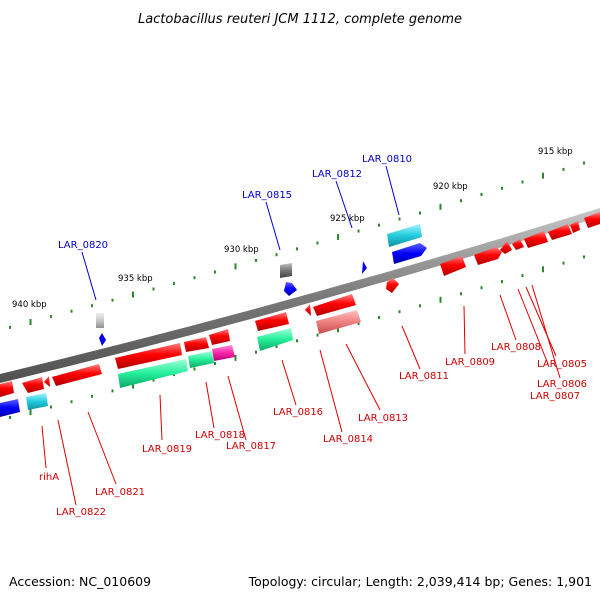 The width and height of the screenshot is (600, 600). I want to click on gene-lar-0817-b, so click(223, 353).